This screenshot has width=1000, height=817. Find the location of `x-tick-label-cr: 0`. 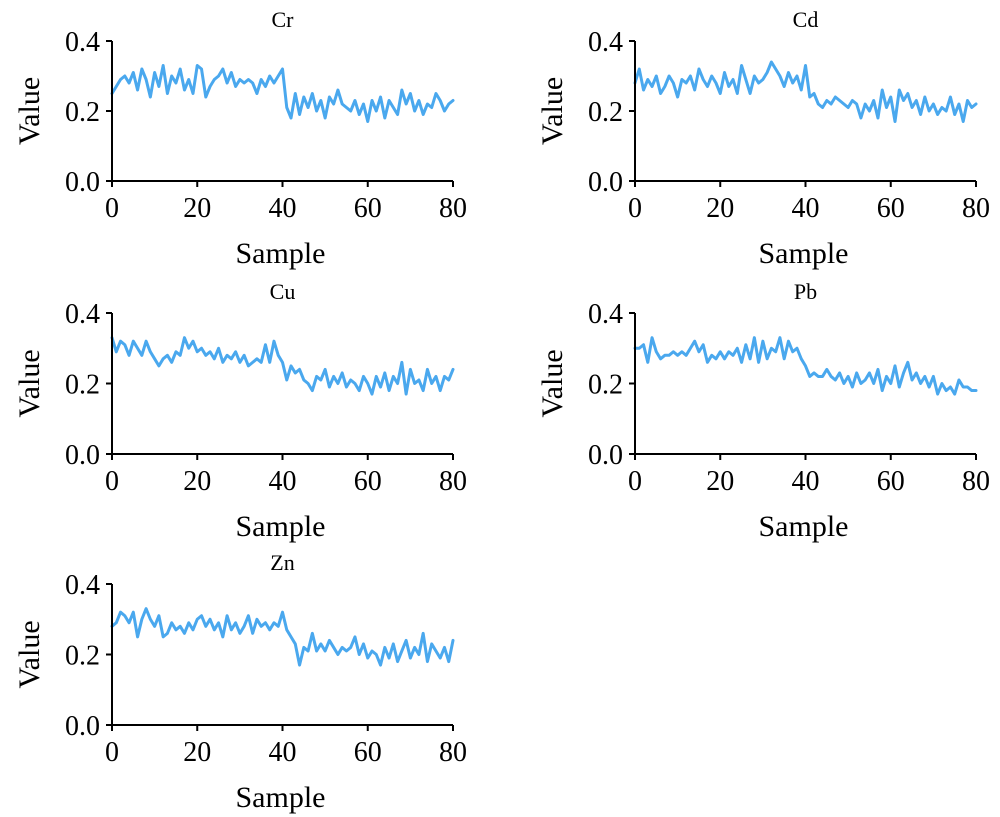

x-tick-label-cr: 0 is located at coordinates (112, 208).